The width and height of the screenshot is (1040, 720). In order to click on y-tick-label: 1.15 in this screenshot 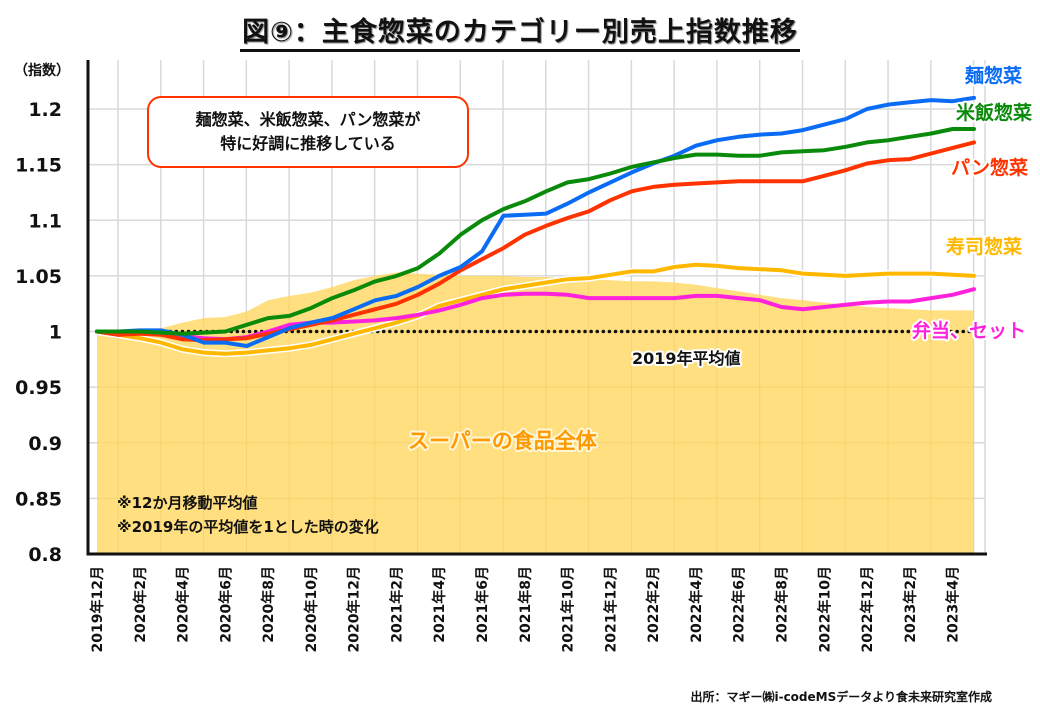, I will do `click(38, 166)`.